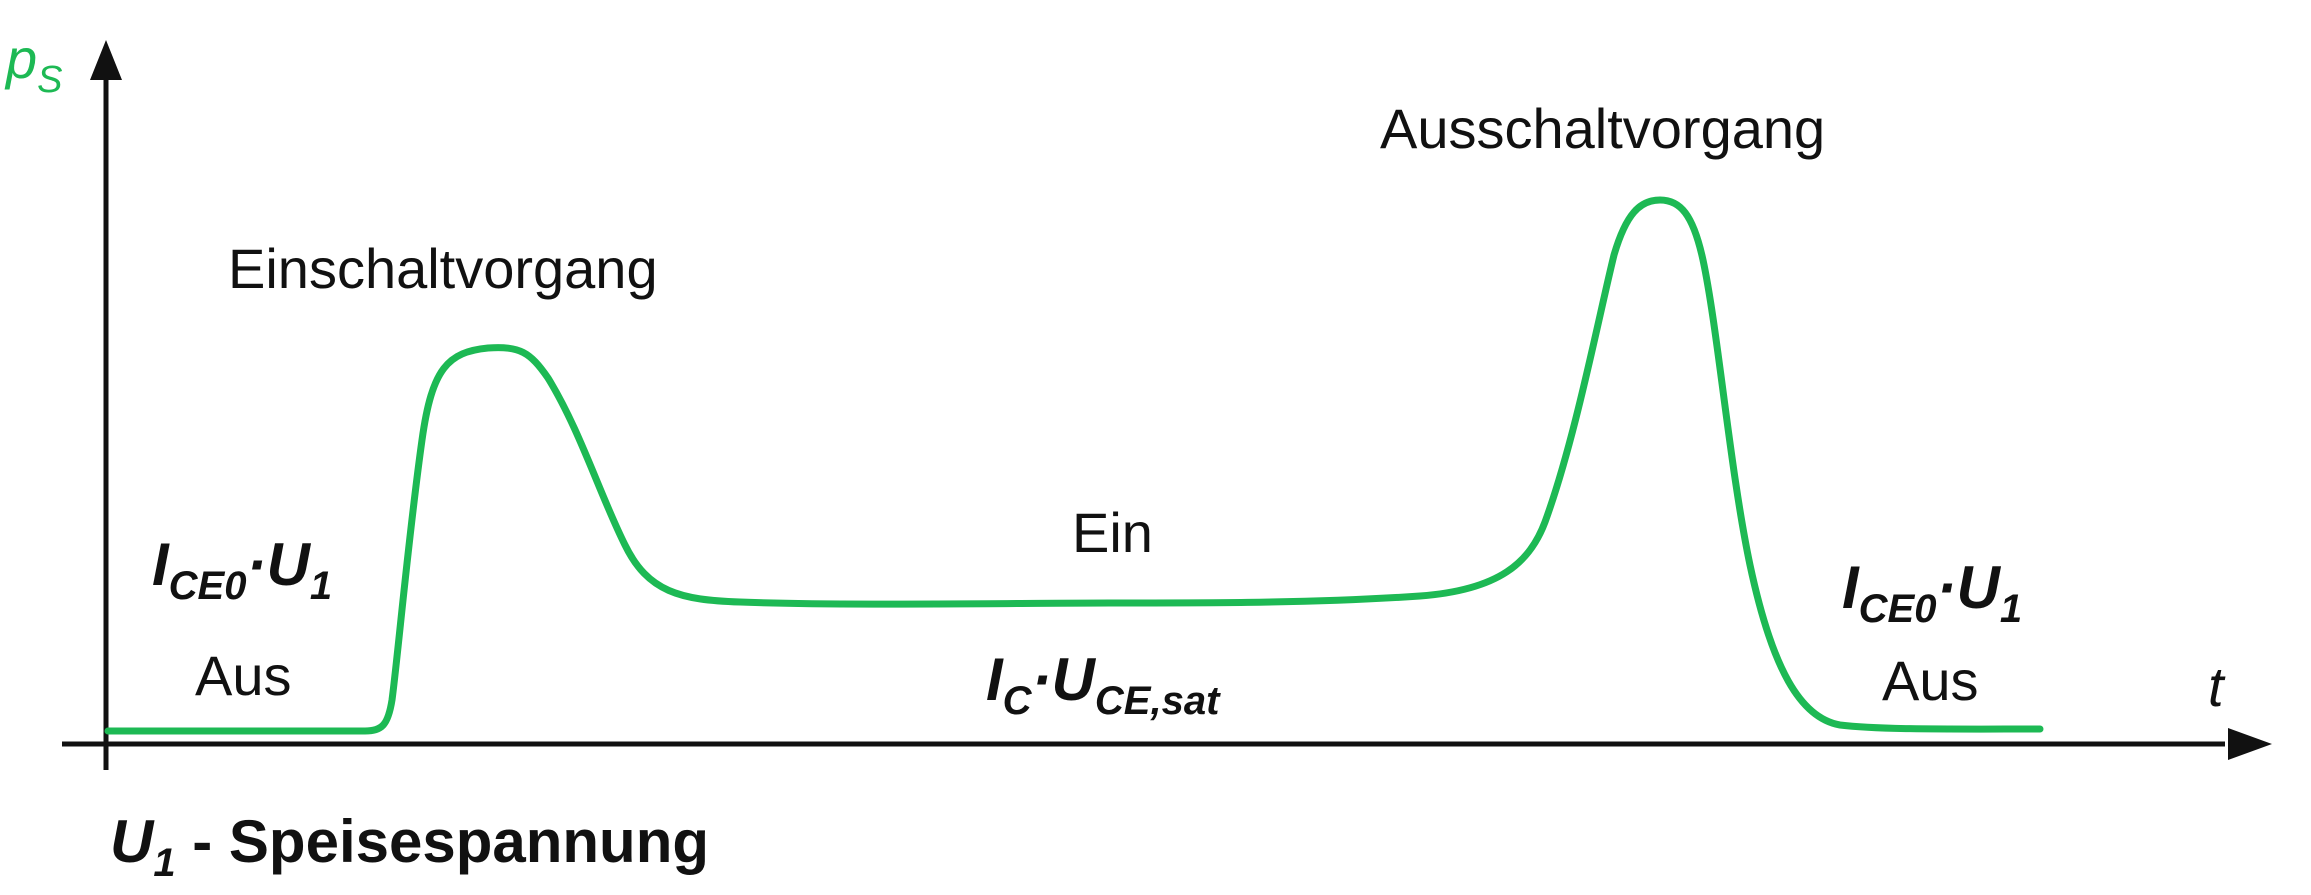  I want to click on turn-on-label: Einschaltvorgang, so click(443, 268).